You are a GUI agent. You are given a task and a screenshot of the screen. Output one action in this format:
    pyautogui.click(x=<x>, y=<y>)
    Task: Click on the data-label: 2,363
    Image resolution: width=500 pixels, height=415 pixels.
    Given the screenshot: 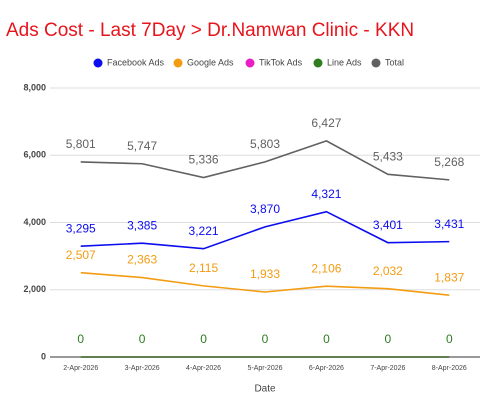 What is the action you would take?
    pyautogui.click(x=142, y=260)
    